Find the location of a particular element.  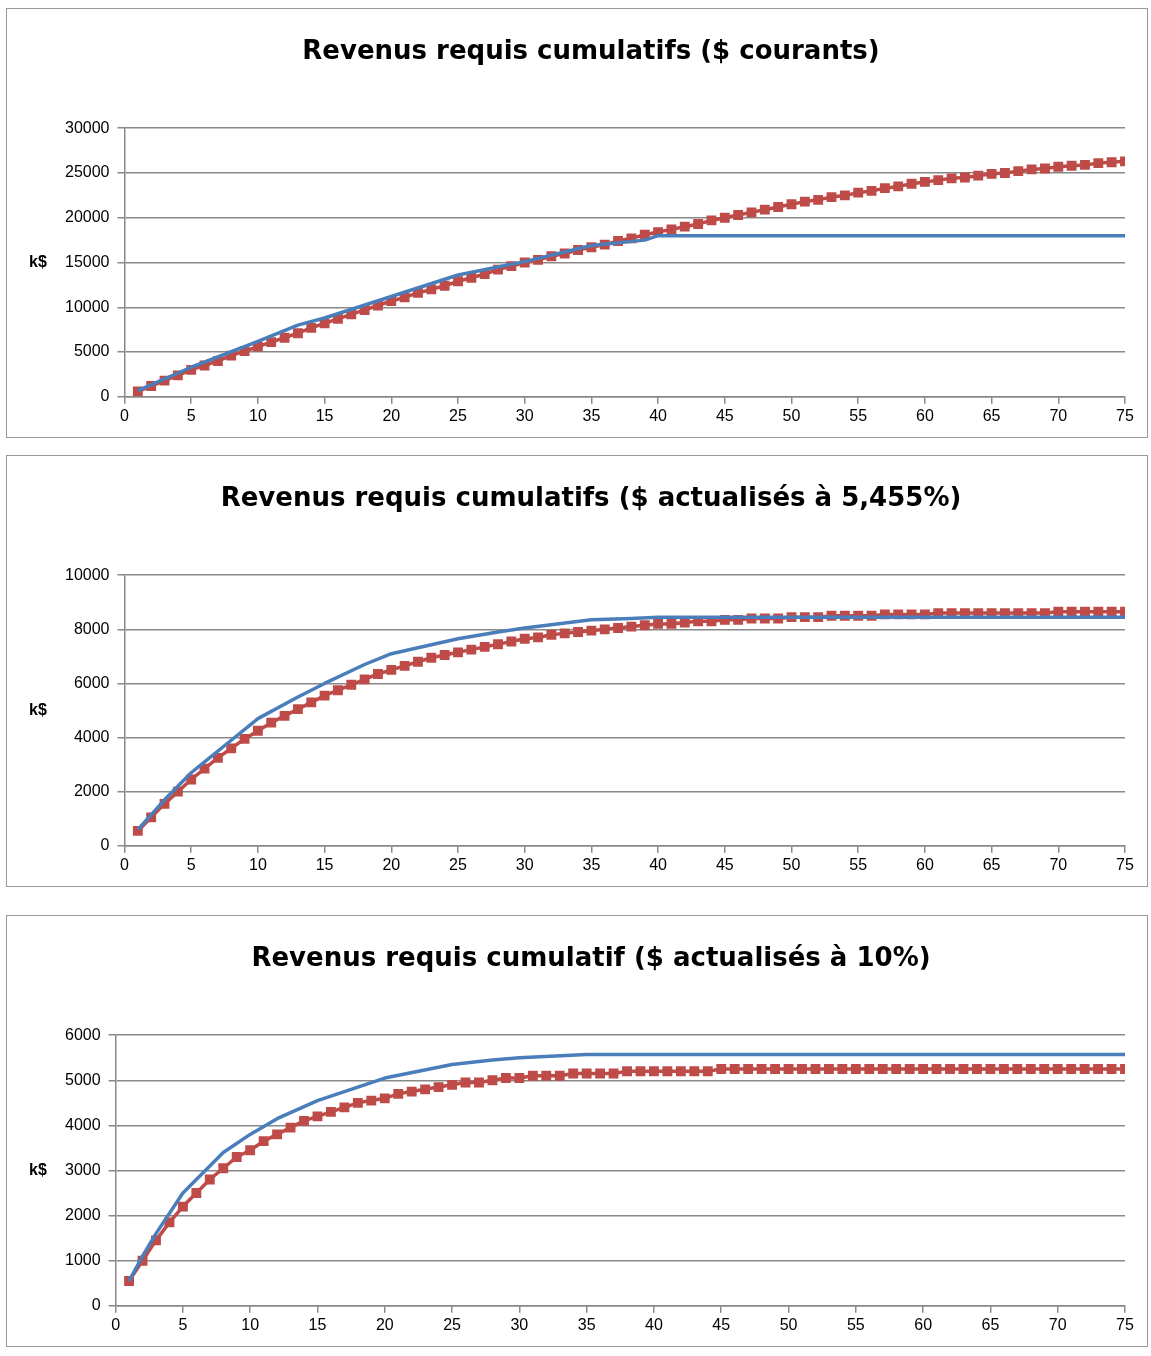

chart-title: Revenus requis cumulatif ($ actualisés à 10%) is located at coordinates (591, 957).